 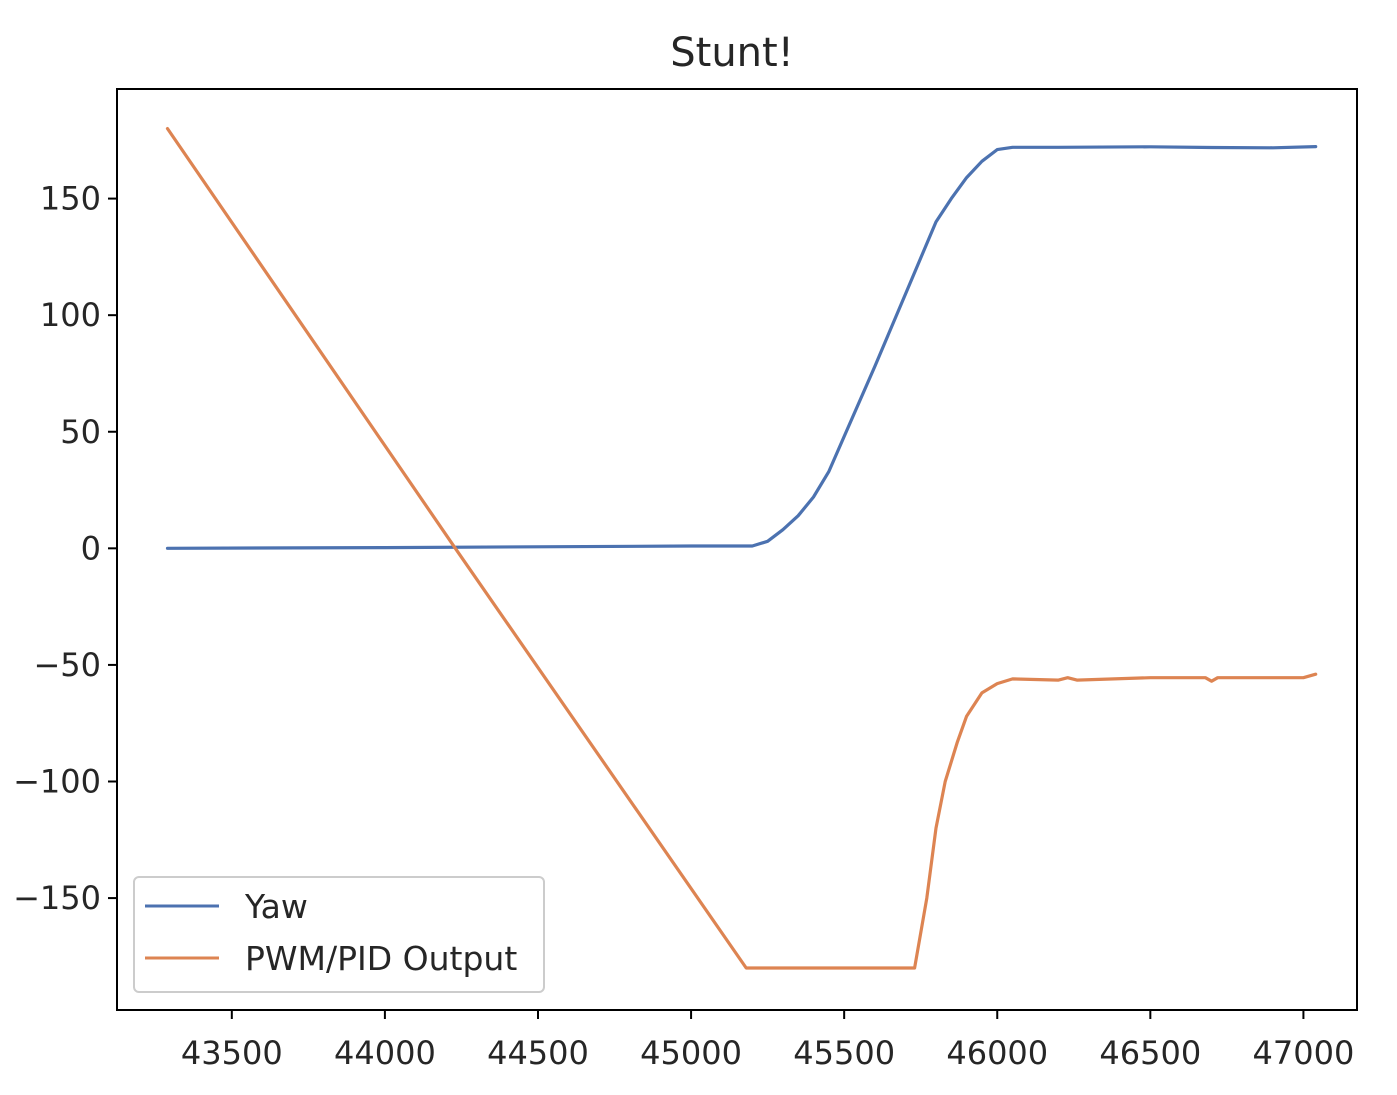 What do you see at coordinates (691, 1053) in the screenshot?
I see `x-tick-label: 45000` at bounding box center [691, 1053].